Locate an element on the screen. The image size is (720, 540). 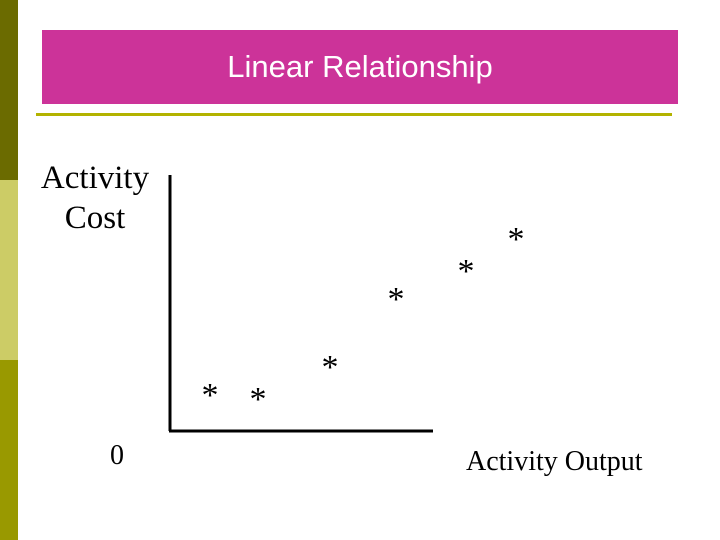
data-point-2: * is located at coordinates (258, 399).